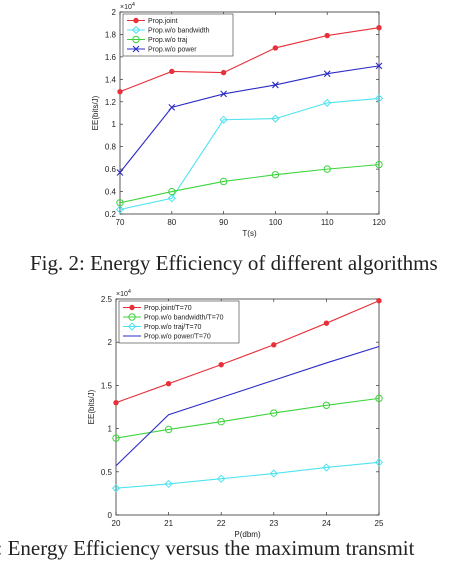 This screenshot has height=561, width=474. I want to click on chart1-y-tick-label: 1.8, so click(111, 34).